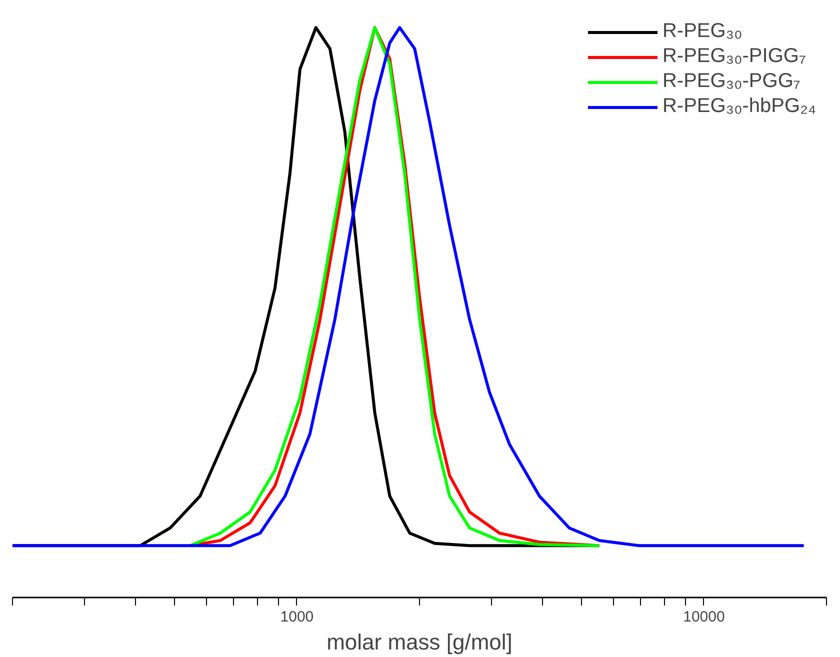  What do you see at coordinates (731, 81) in the screenshot?
I see `legend-label: R-PEG₃₀-PGG₇` at bounding box center [731, 81].